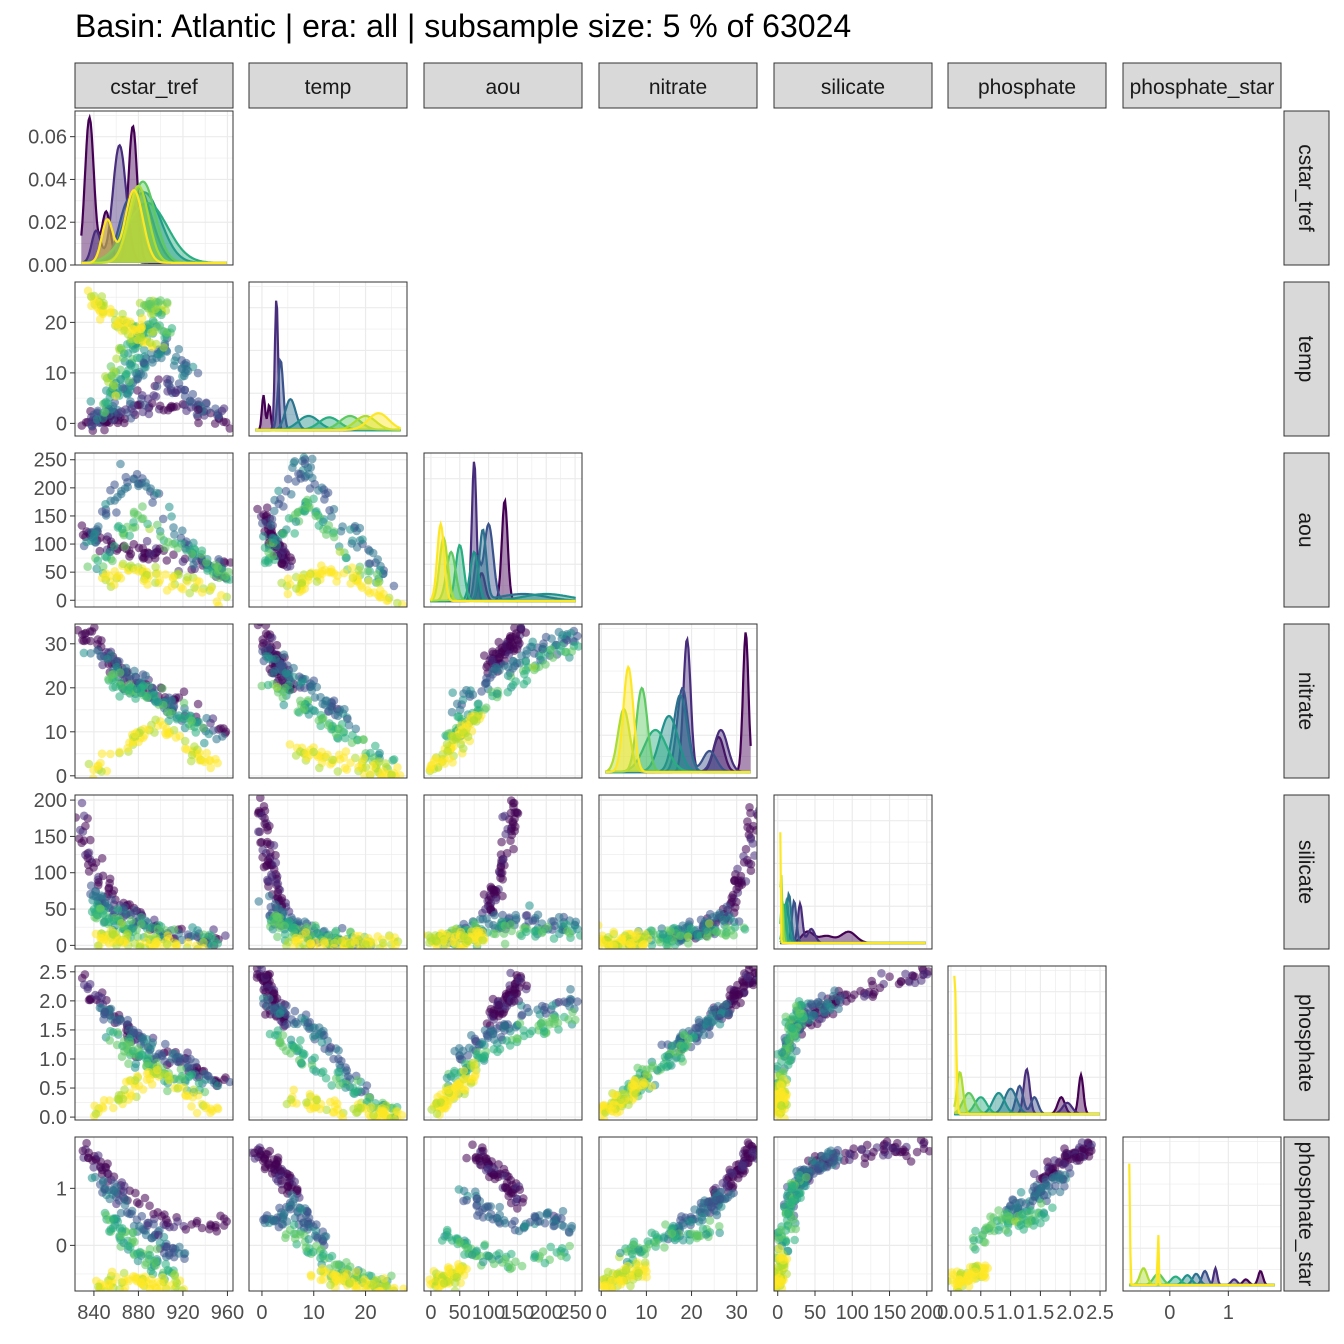 Image resolution: width=1344 pixels, height=1344 pixels. I want to click on gridlines, so click(328, 359).